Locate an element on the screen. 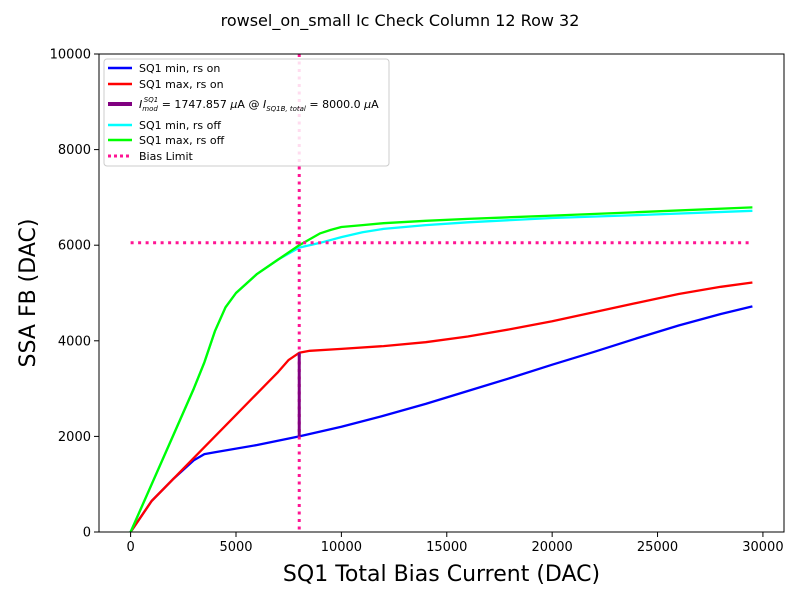 The image size is (800, 600). x-tick-label: 30000 is located at coordinates (762, 547).